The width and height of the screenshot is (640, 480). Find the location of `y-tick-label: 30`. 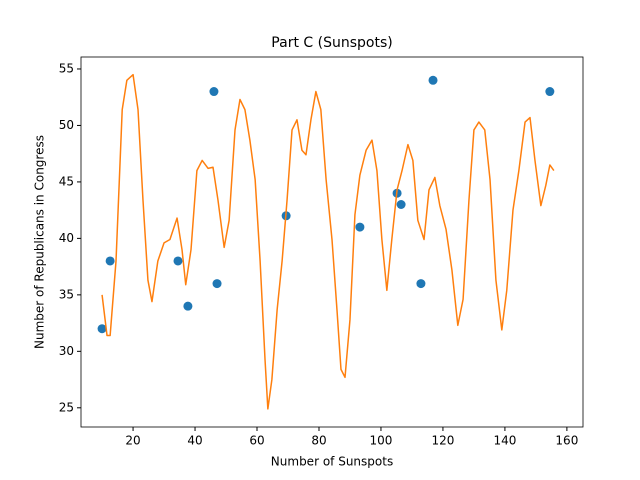

y-tick-label: 30 is located at coordinates (66, 351).